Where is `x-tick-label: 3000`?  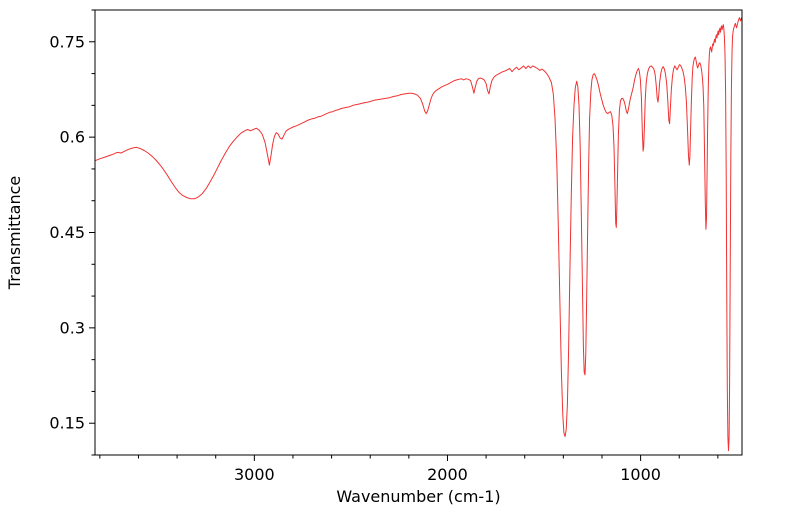 x-tick-label: 3000 is located at coordinates (254, 474).